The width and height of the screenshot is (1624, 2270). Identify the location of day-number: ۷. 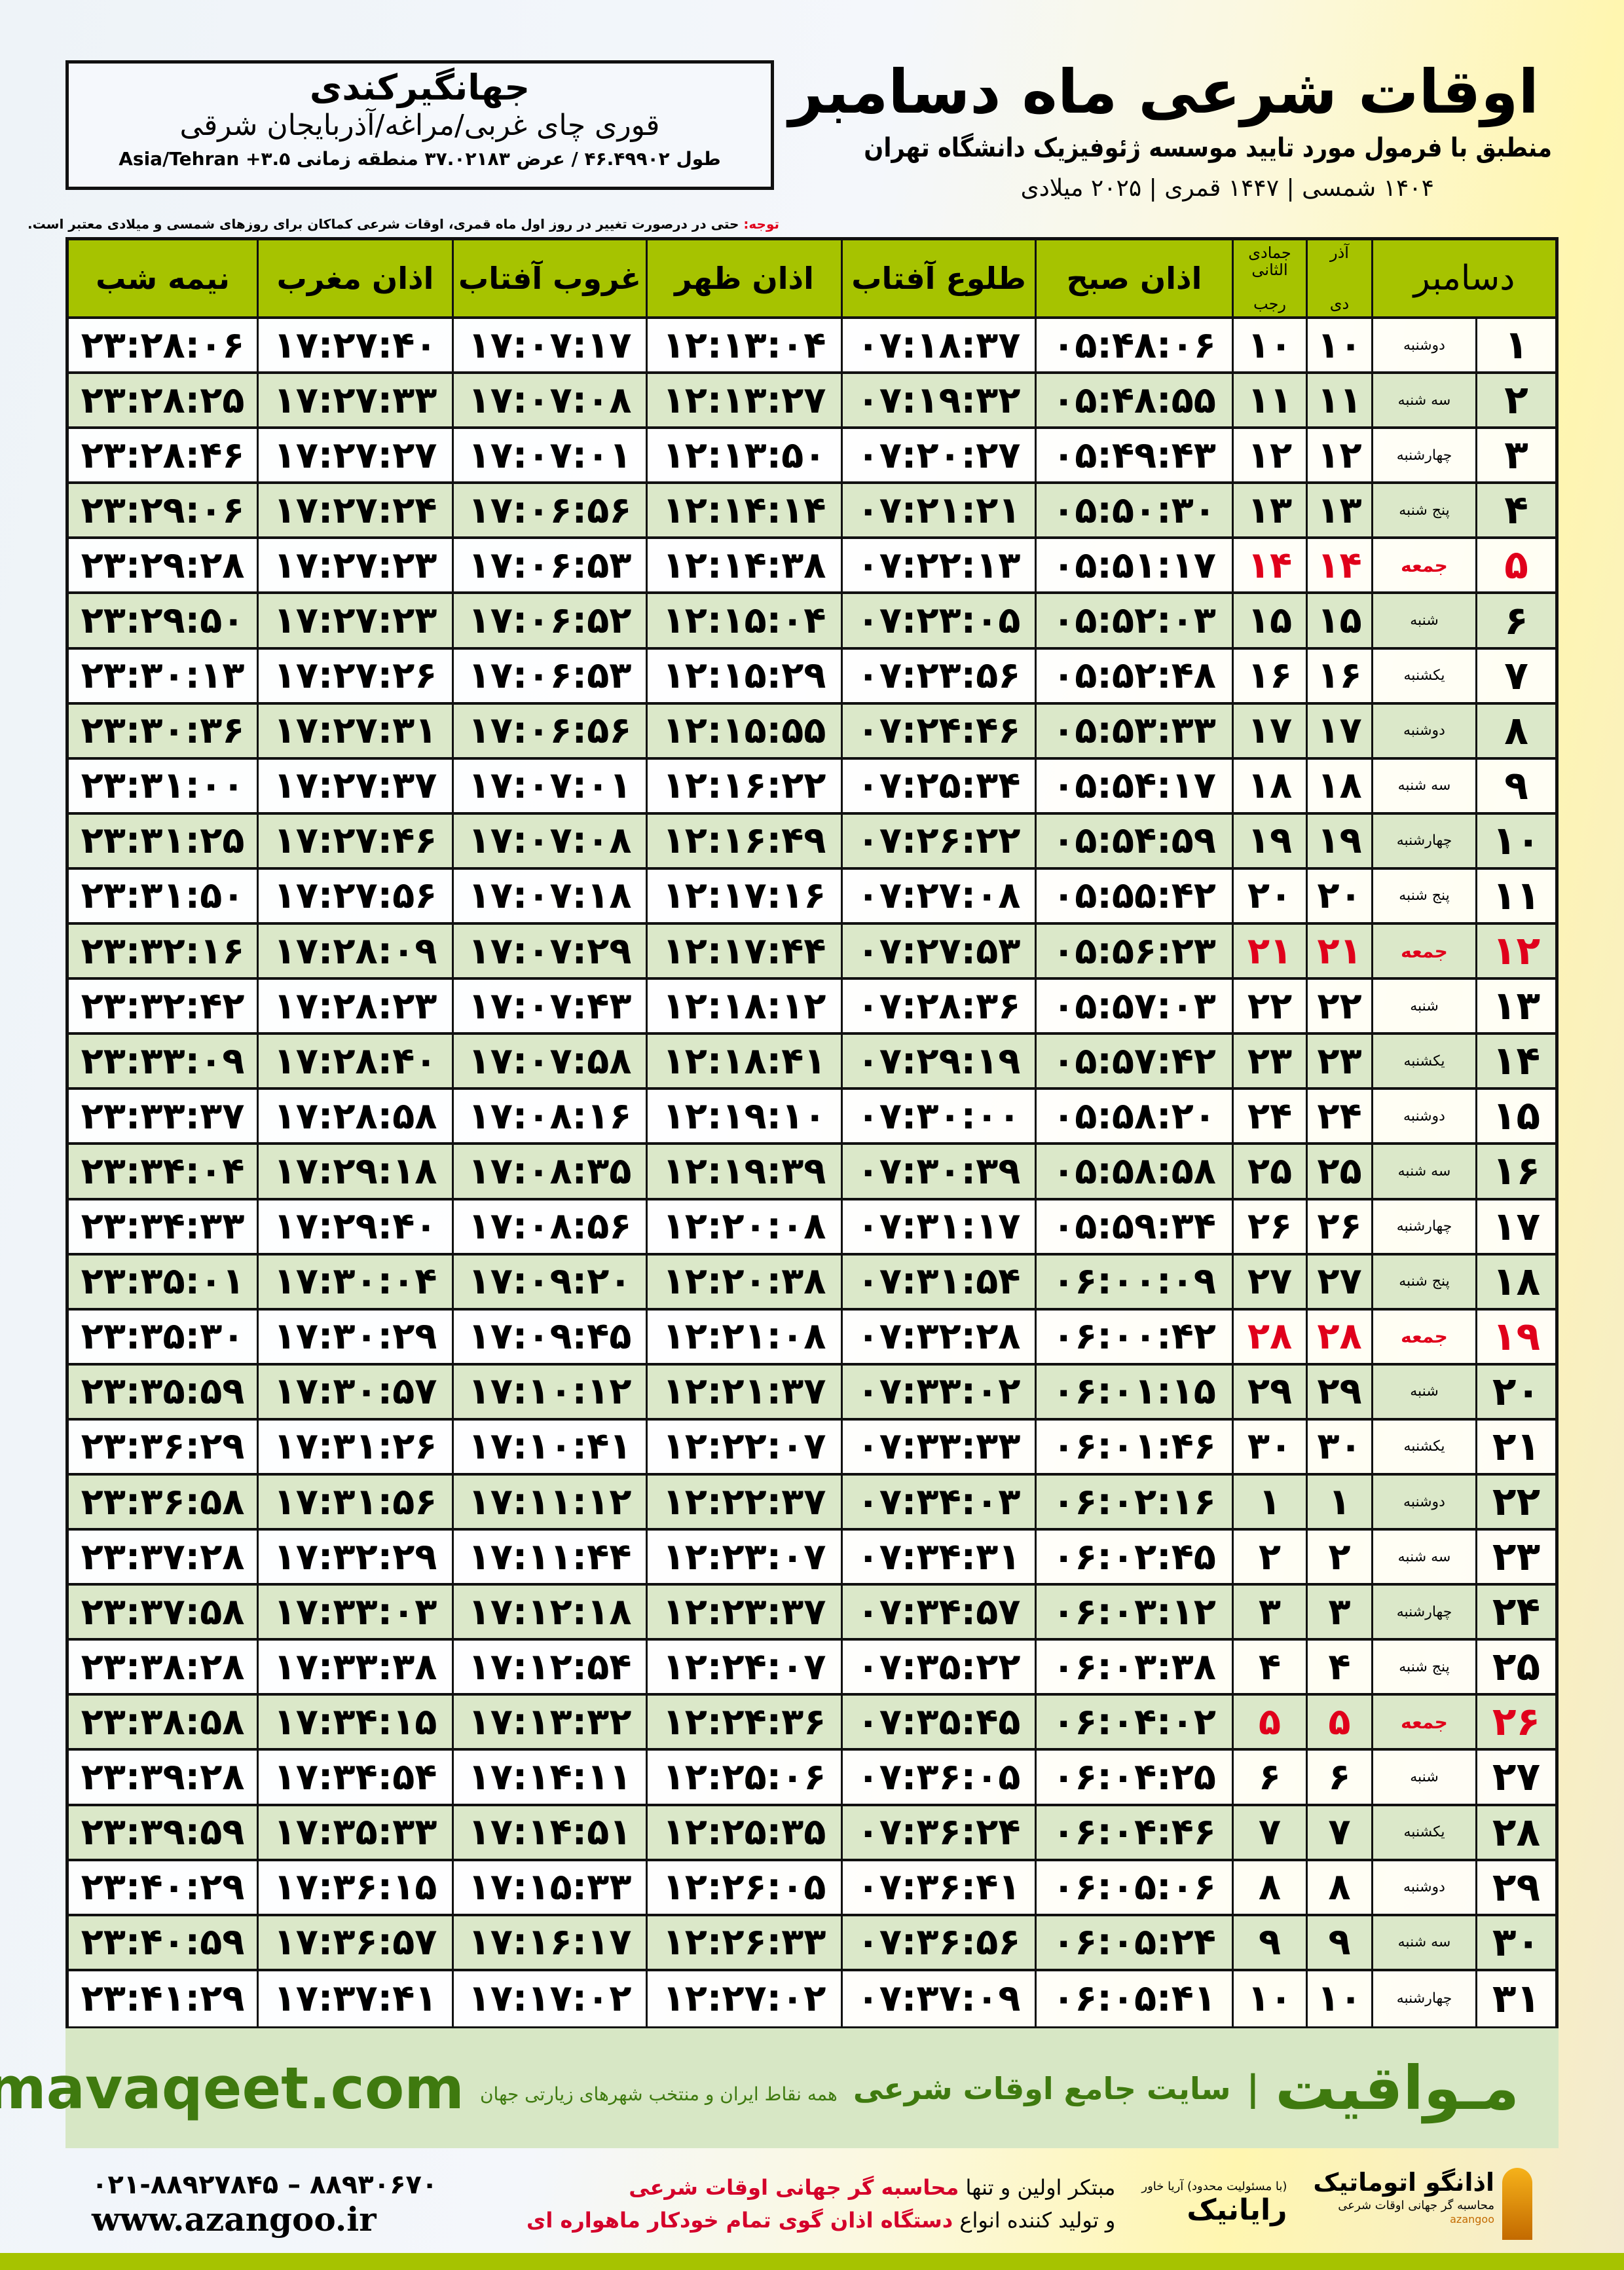
(1515, 675).